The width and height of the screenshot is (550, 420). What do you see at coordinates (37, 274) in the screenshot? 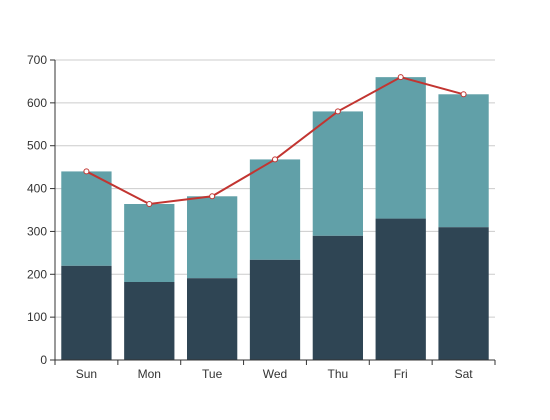
I see `y-tick-label: 200` at bounding box center [37, 274].